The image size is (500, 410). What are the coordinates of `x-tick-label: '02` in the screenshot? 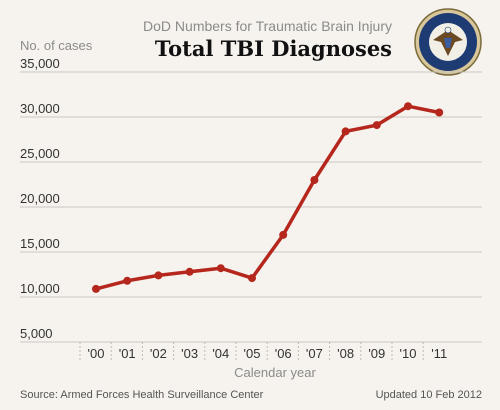 It's located at (158, 353).